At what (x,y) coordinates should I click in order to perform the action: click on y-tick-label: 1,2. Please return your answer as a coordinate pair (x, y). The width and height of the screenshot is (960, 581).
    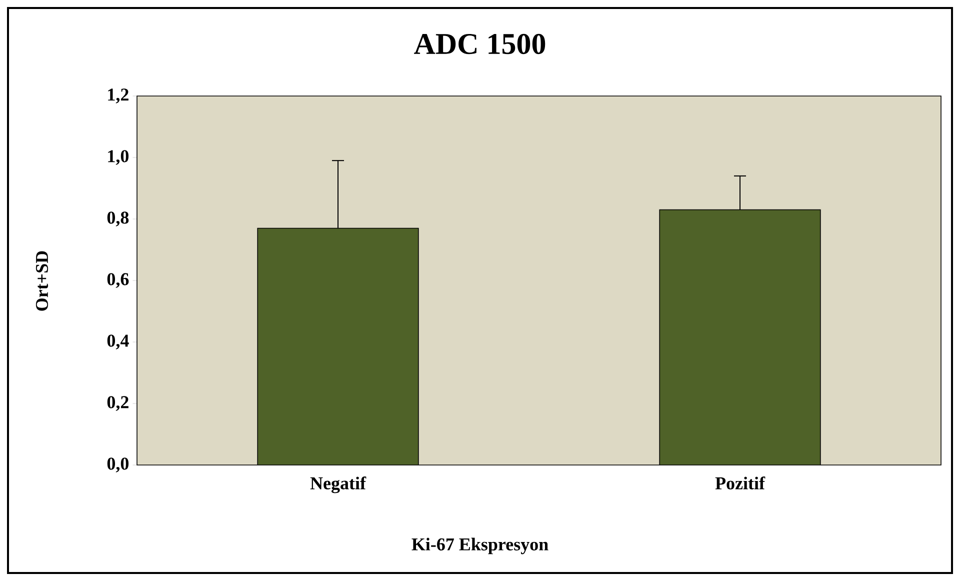
    Looking at the image, I should click on (118, 96).